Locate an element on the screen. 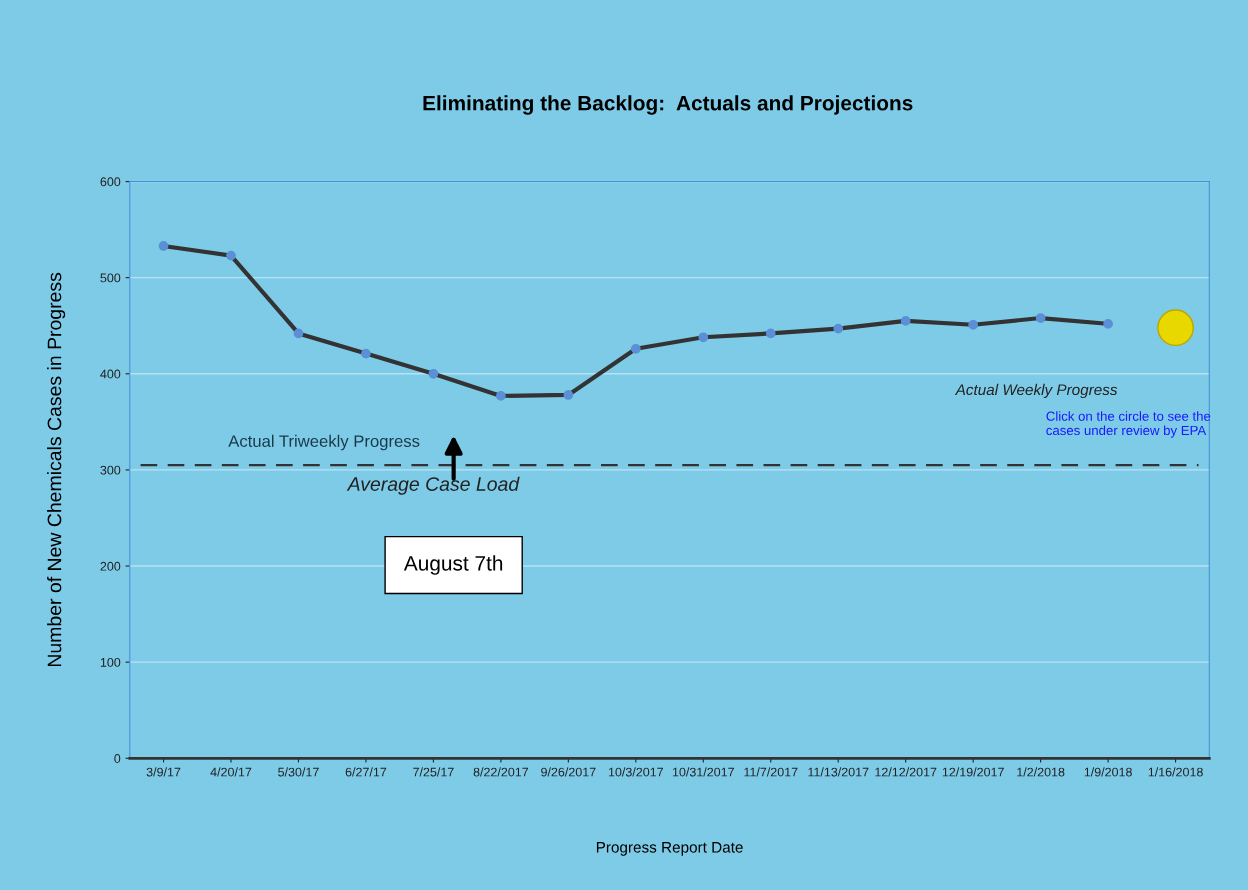  y-tick-label: 0 is located at coordinates (117, 758).